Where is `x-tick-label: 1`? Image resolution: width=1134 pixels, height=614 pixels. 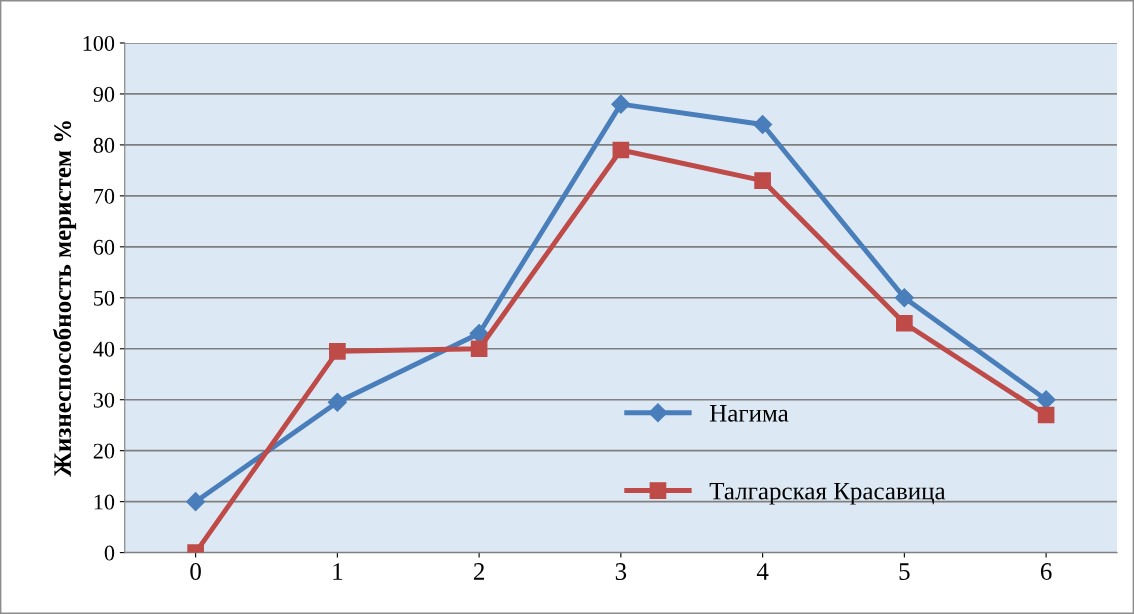 x-tick-label: 1 is located at coordinates (338, 571).